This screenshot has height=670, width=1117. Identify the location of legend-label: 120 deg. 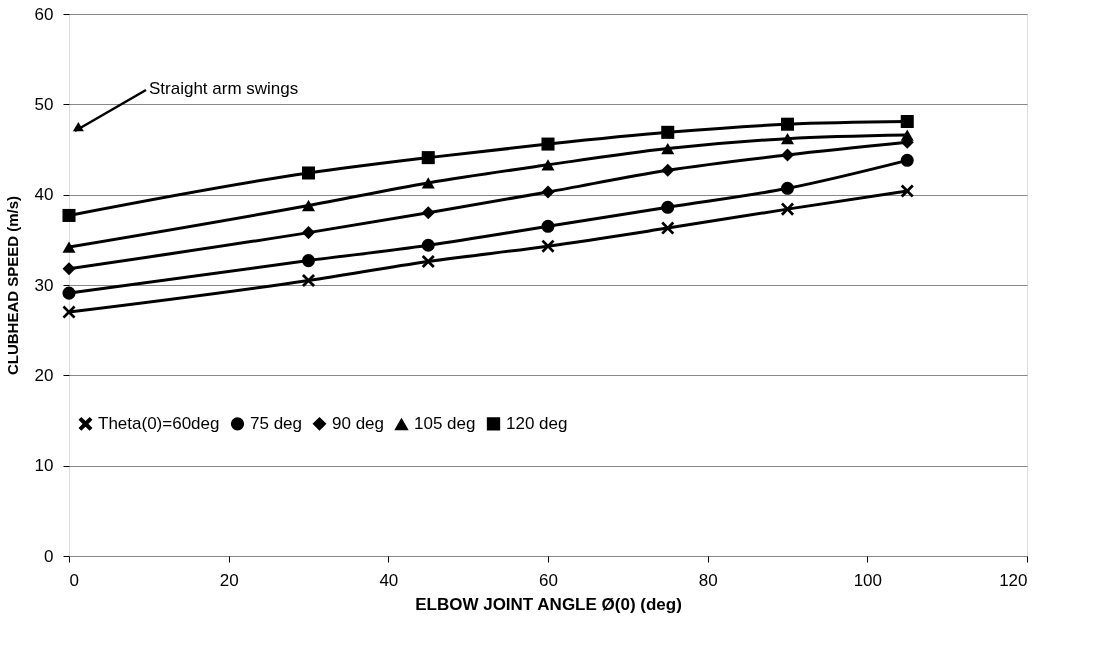
(537, 423).